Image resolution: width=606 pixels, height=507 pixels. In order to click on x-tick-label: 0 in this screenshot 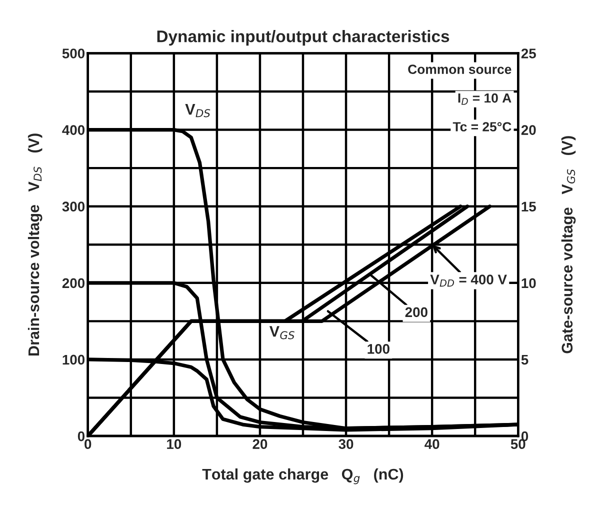, I will do `click(88, 444)`.